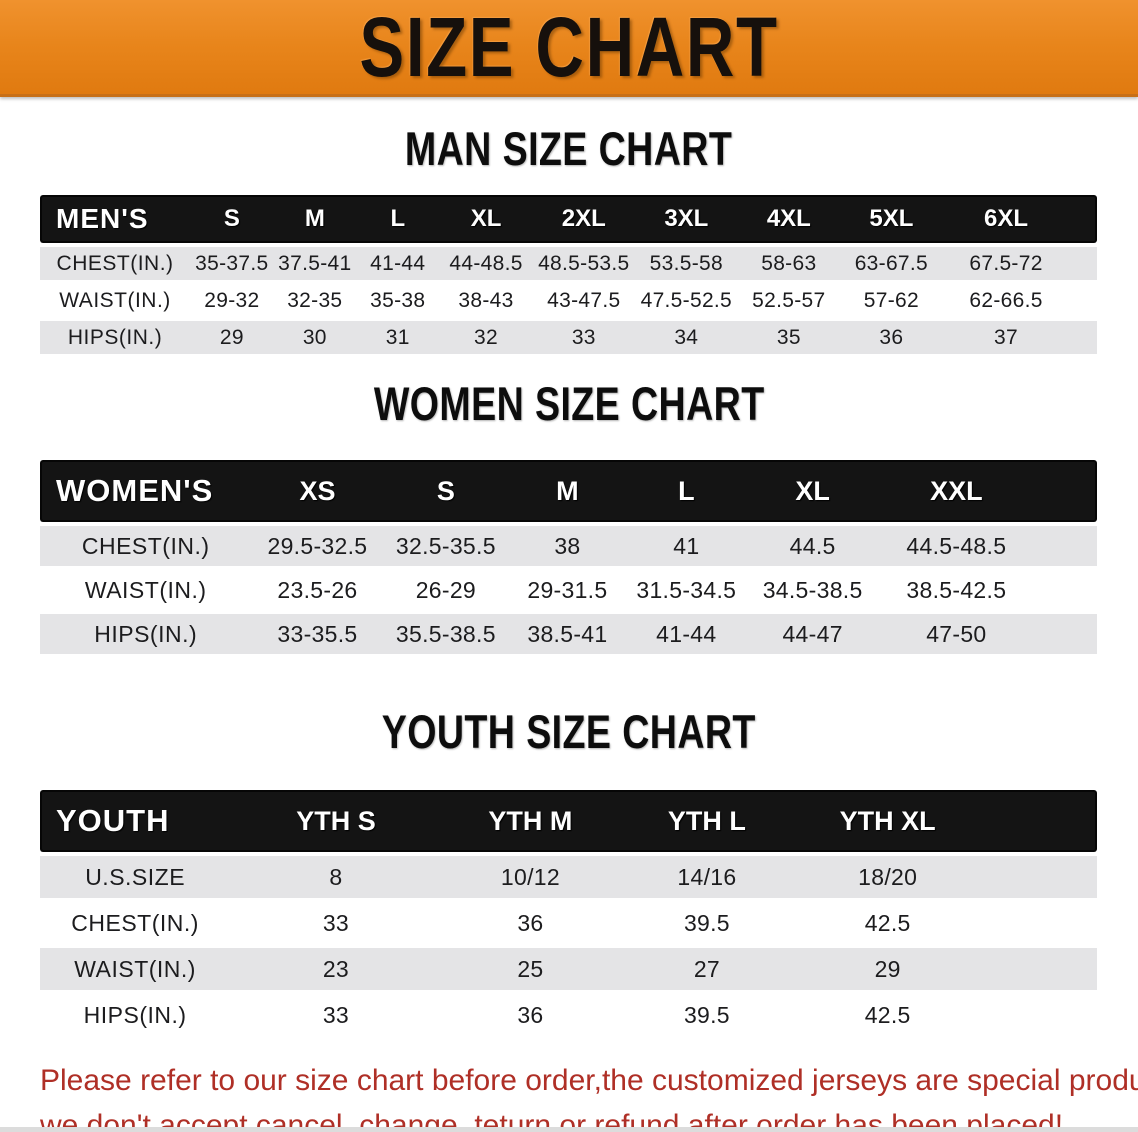 The height and width of the screenshot is (1132, 1138). What do you see at coordinates (315, 300) in the screenshot?
I see `table-cell: 32-35` at bounding box center [315, 300].